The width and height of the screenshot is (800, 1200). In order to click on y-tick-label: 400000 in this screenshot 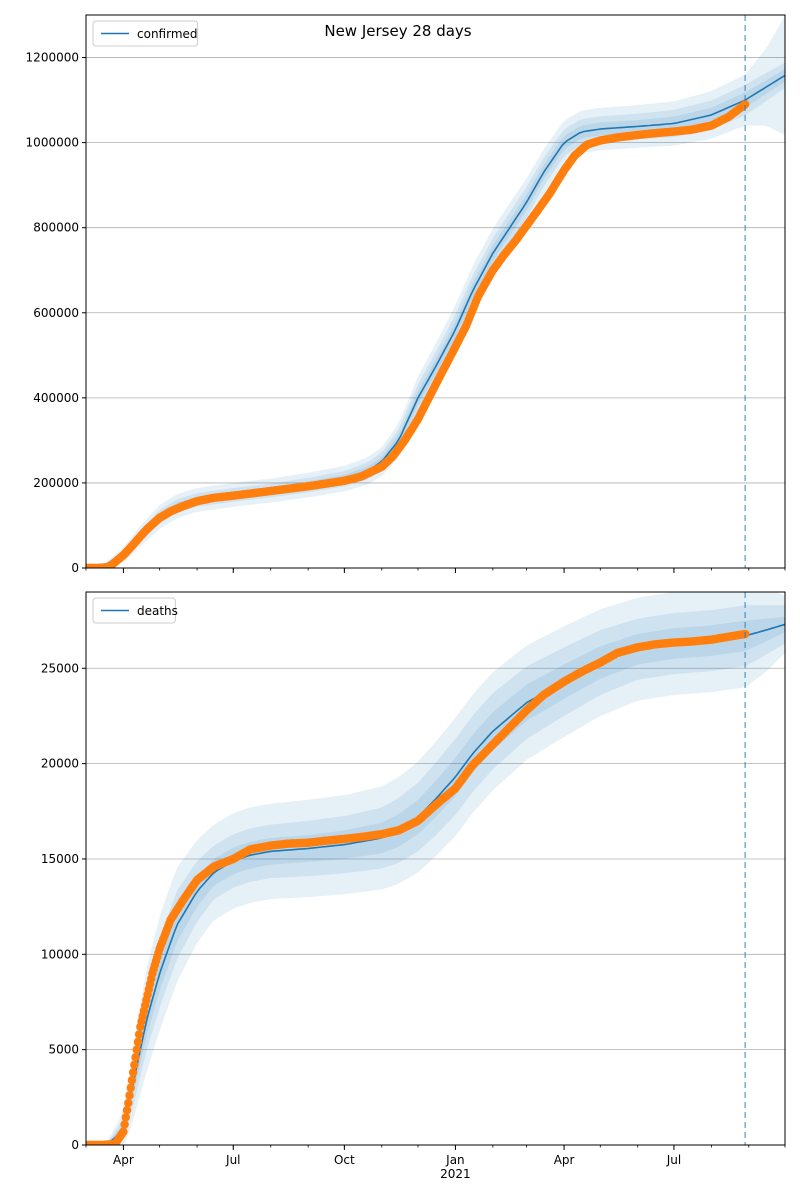, I will do `click(56, 398)`.